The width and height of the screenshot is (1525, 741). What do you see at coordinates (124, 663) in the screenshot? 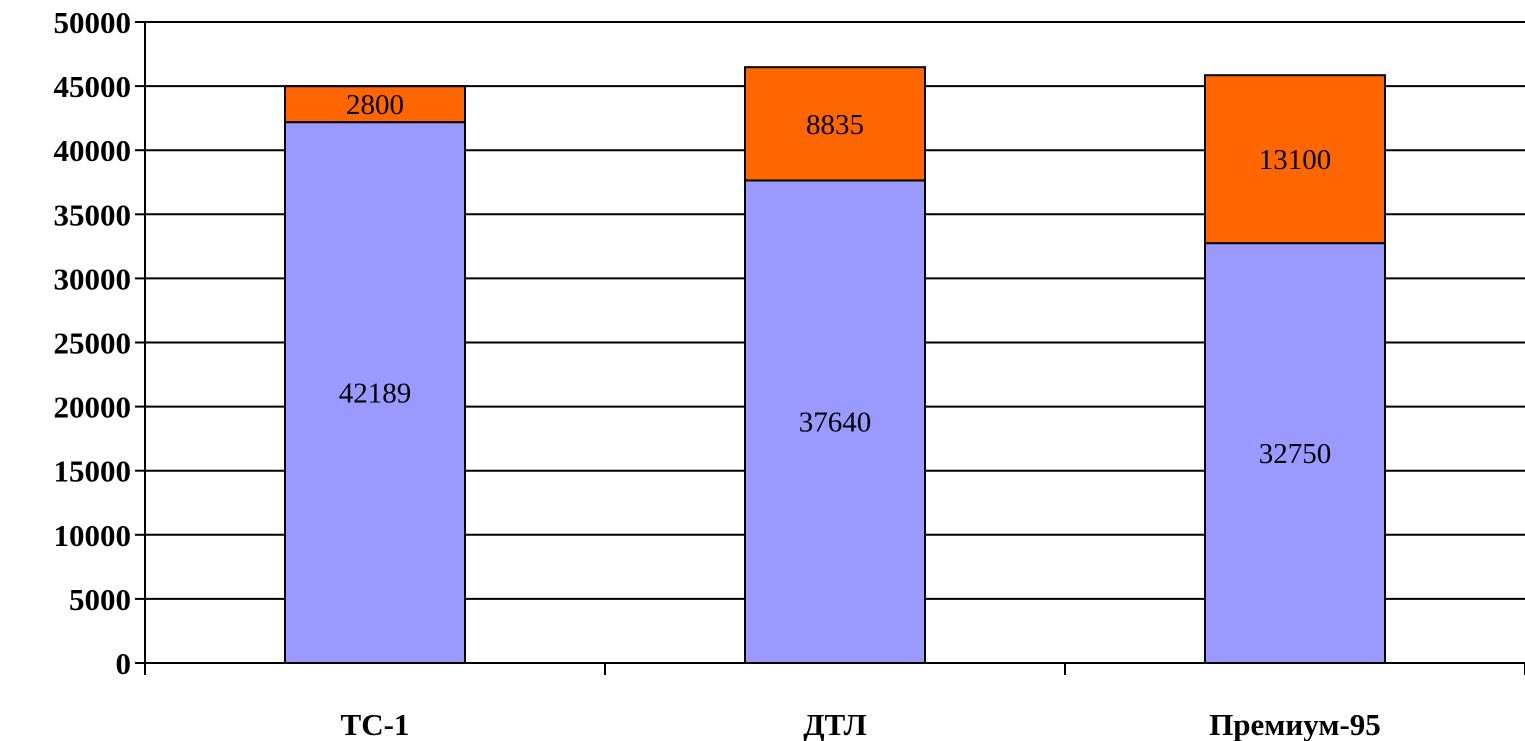
I see `y-tick-label: 0` at bounding box center [124, 663].